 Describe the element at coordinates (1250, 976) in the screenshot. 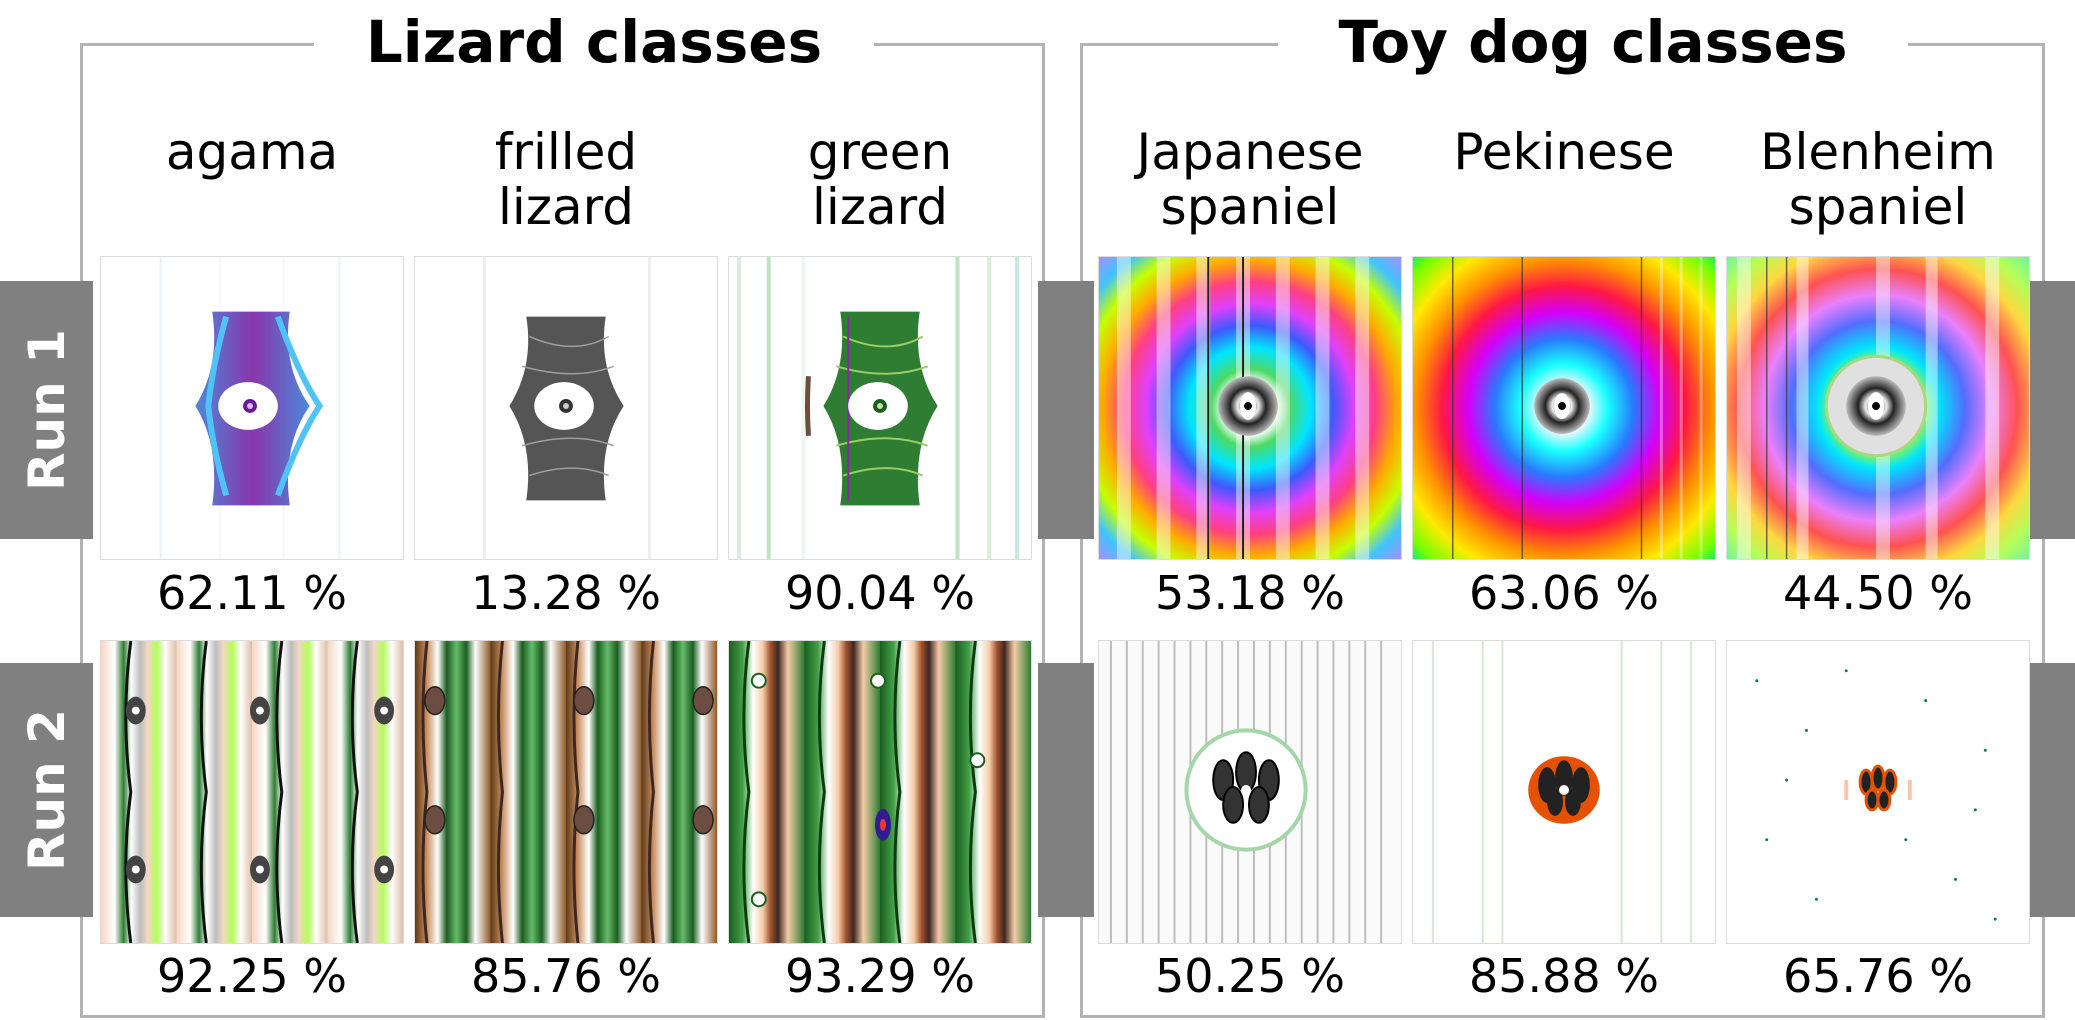

I see `score-run2-japanese-spaniel: 50.25 %` at that location.